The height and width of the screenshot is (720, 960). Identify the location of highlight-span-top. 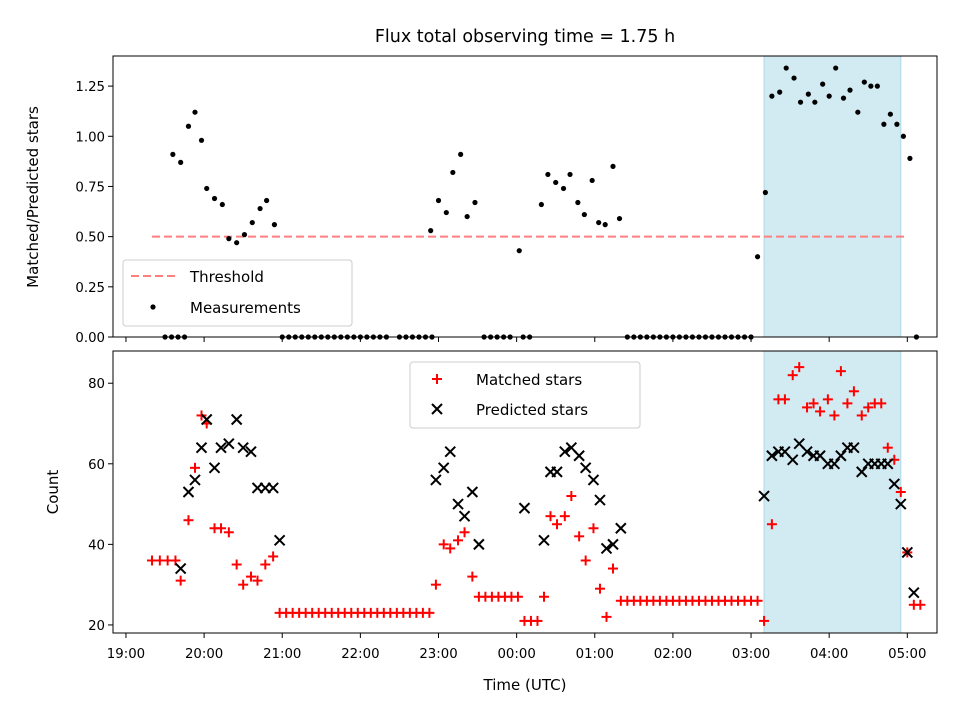
(832, 196).